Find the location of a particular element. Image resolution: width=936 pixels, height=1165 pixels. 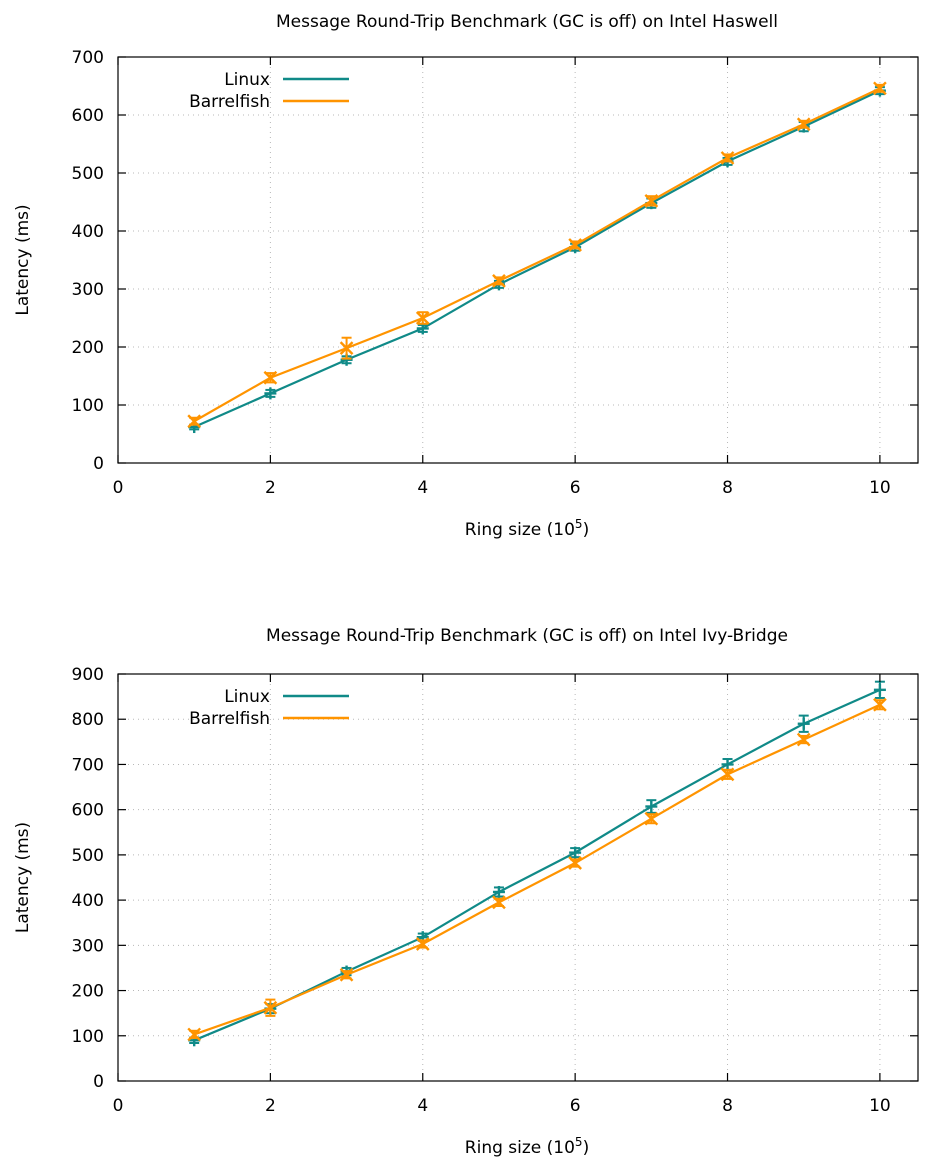

y-tick-label: 800 is located at coordinates (88, 720).